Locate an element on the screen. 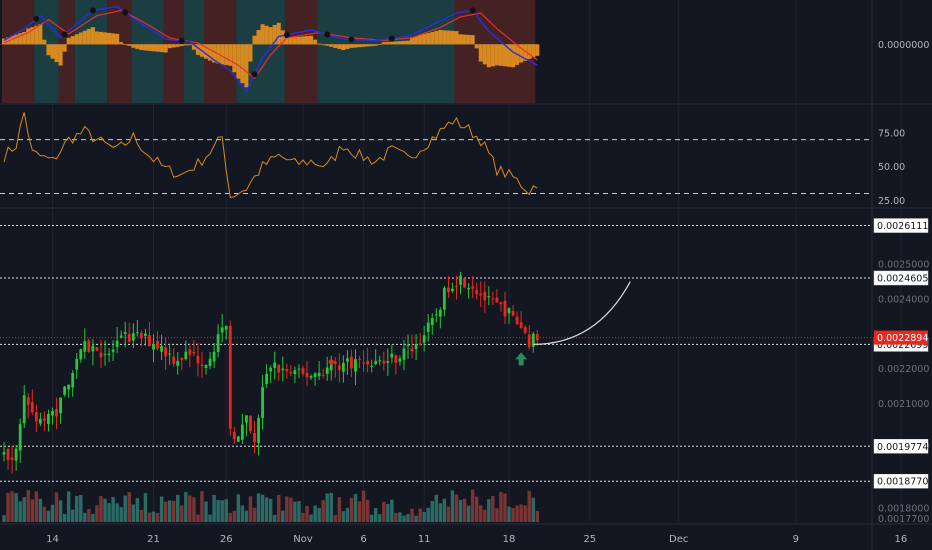 The height and width of the screenshot is (550, 932). rsi-layer is located at coordinates (436, 155).